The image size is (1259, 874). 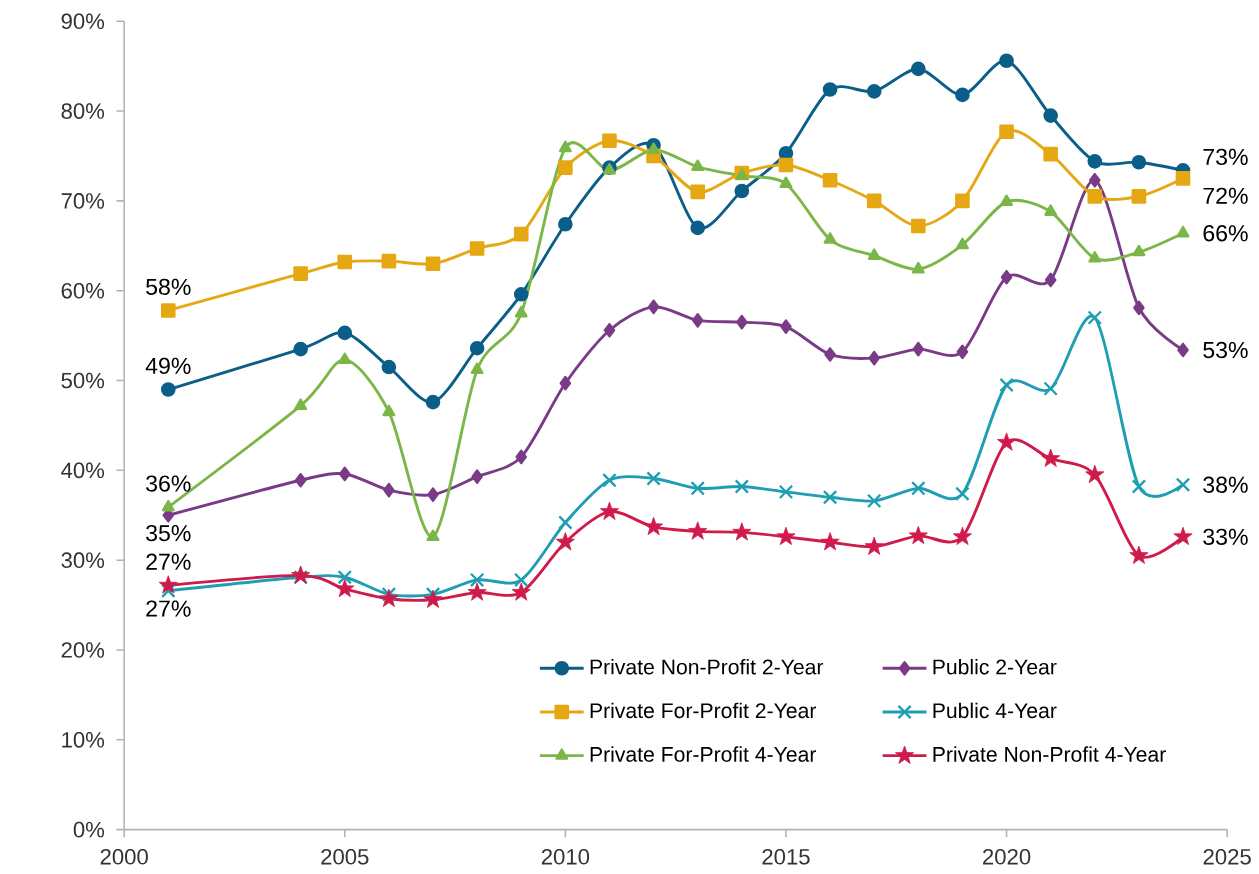 What do you see at coordinates (83, 111) in the screenshot?
I see `y-tick-label: 80%` at bounding box center [83, 111].